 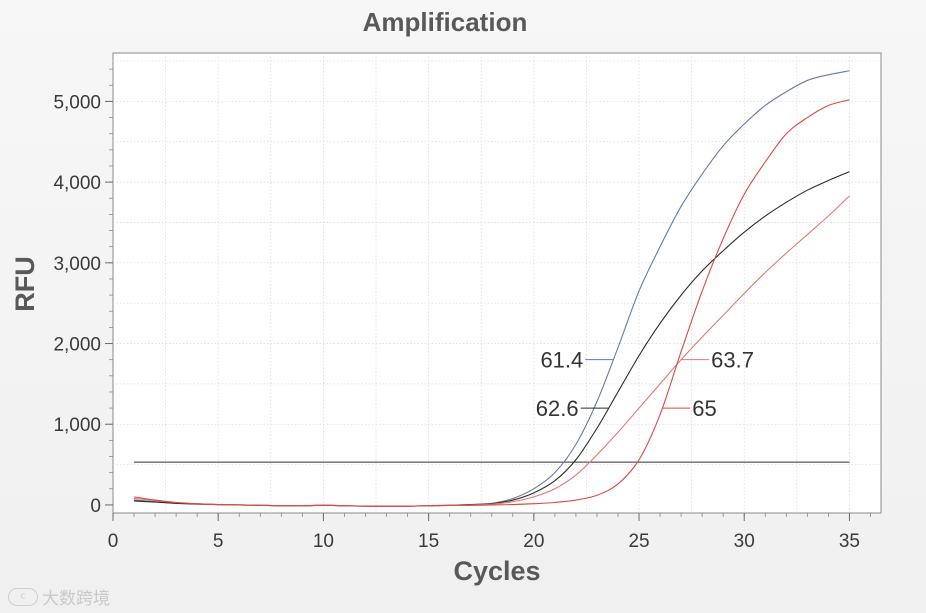 I want to click on x-tick-label: 10, so click(x=323, y=541).